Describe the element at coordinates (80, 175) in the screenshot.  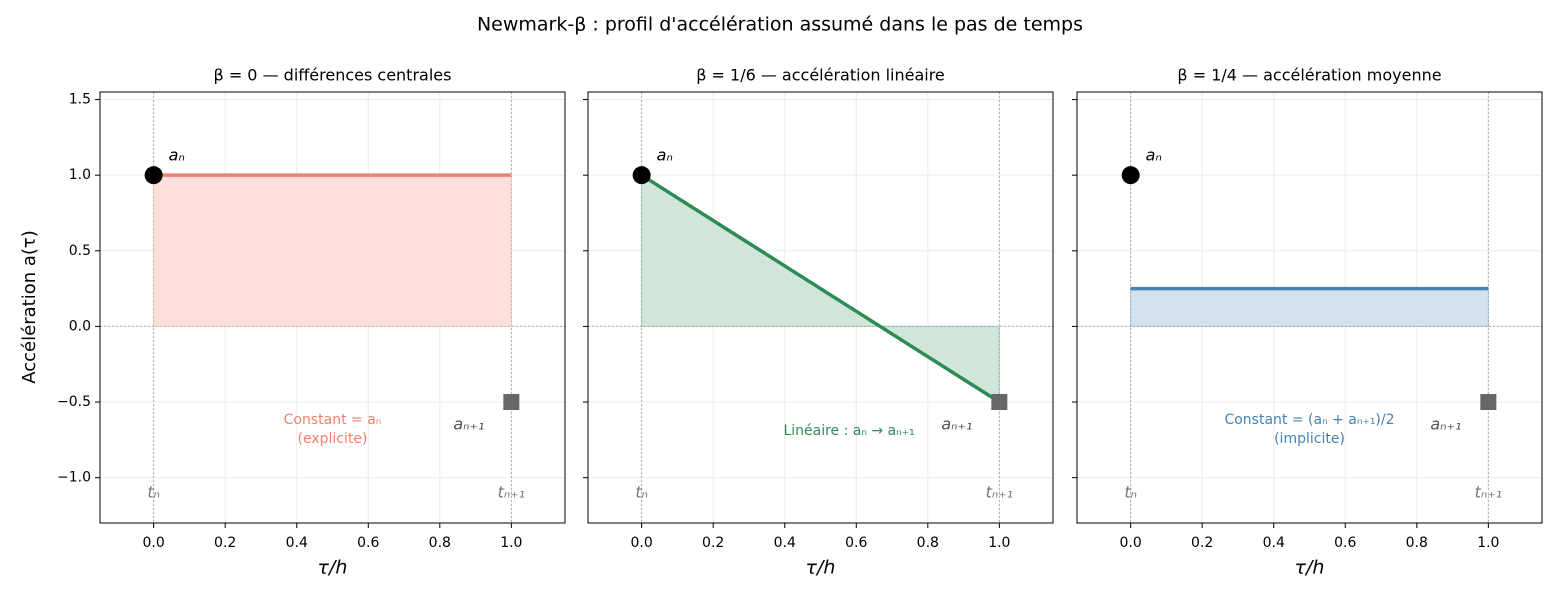
I see `y-tick-label: 1.0` at that location.